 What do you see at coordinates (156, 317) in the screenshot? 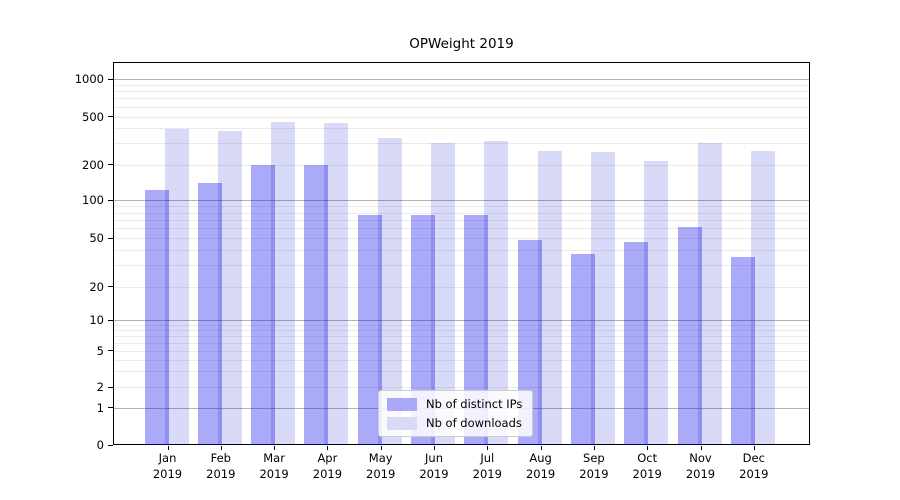
I see `bar-distinct-ips-jan` at bounding box center [156, 317].